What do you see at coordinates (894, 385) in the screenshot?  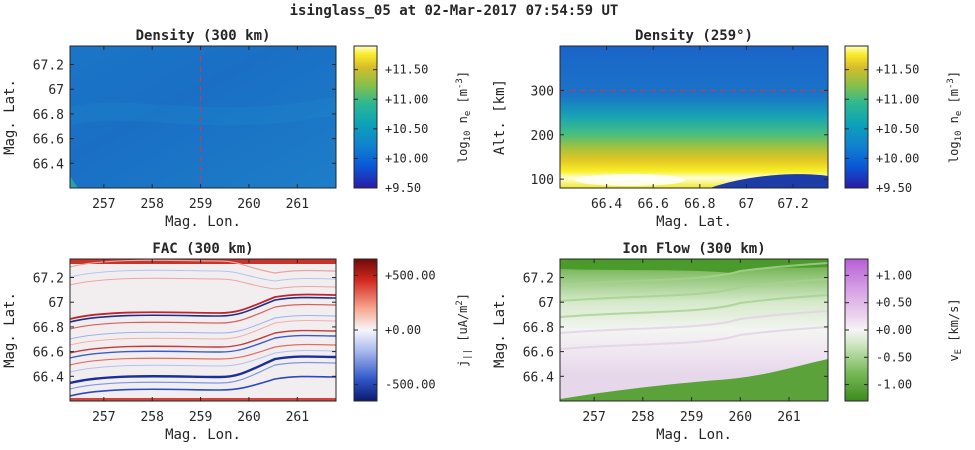 I see `colorbar-tick-label: -1.00` at bounding box center [894, 385].